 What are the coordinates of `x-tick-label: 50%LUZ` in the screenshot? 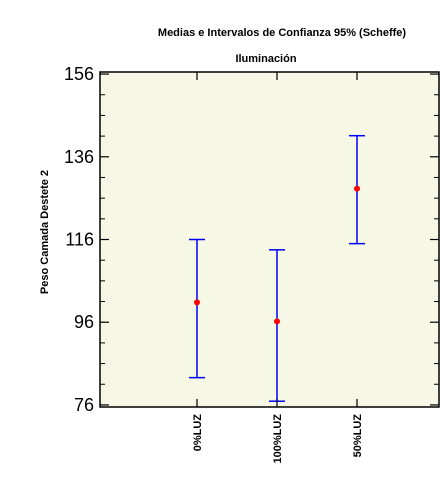 It's located at (358, 436).